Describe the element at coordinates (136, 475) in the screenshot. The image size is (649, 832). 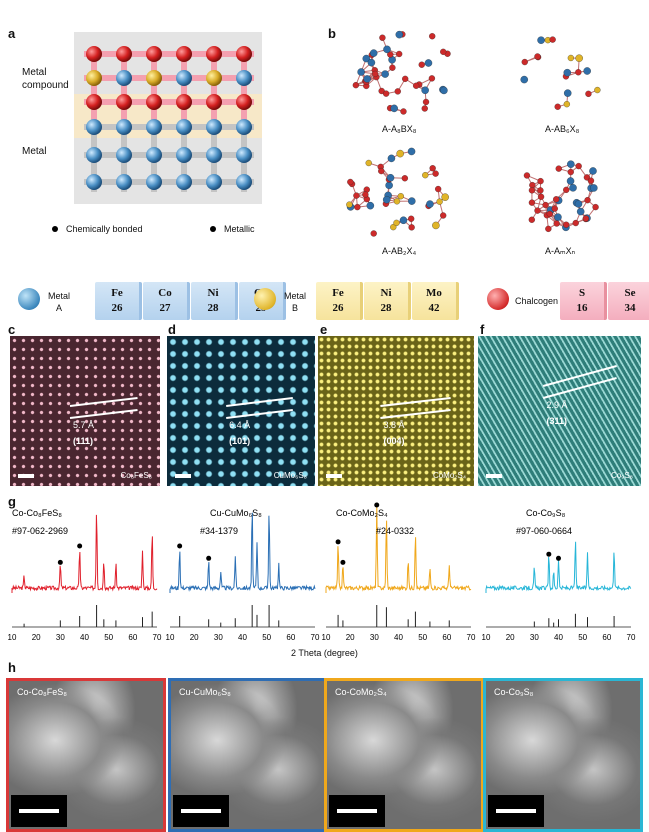
I see `tem-material: Co₈FeS₈` at that location.